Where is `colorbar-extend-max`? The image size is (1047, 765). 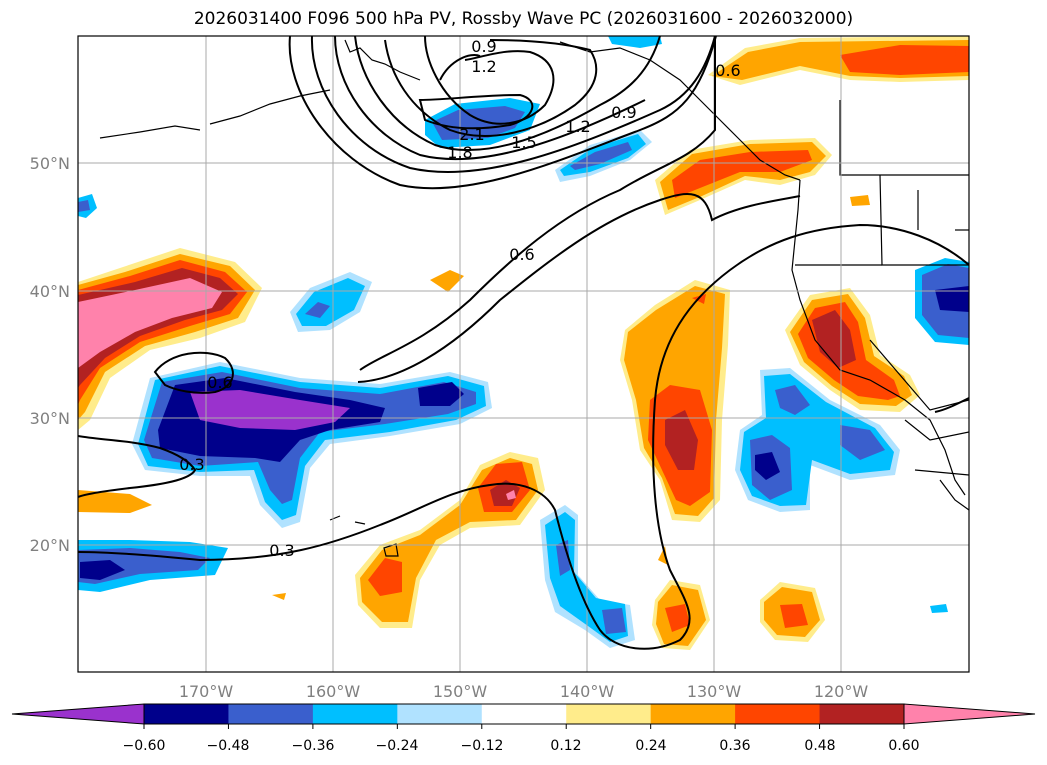 colorbar-extend-max is located at coordinates (969, 714).